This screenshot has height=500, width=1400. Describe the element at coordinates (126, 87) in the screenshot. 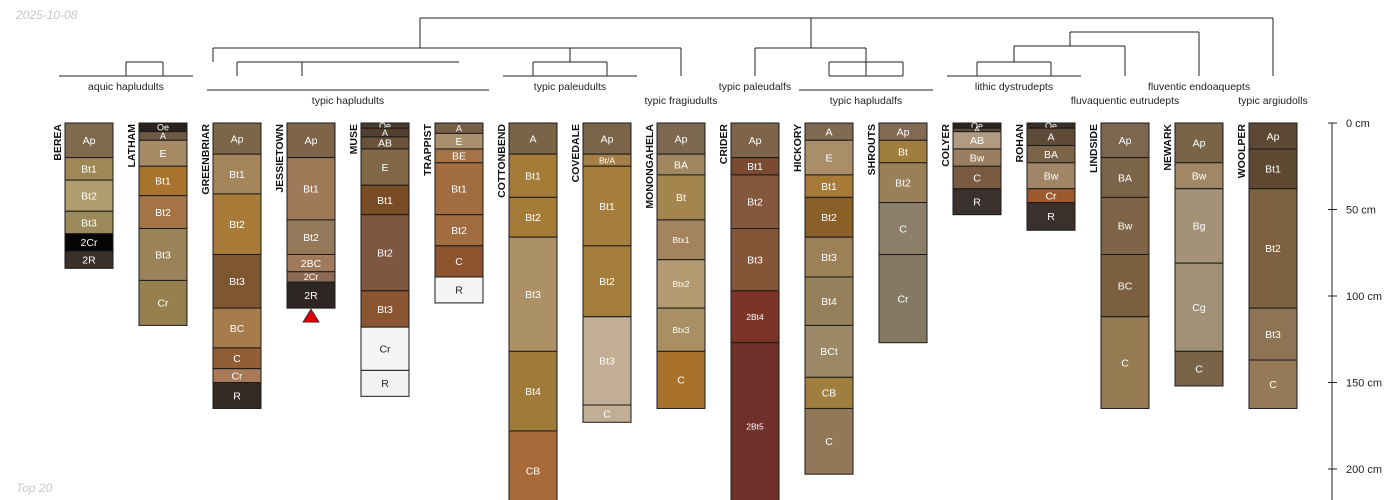

I see `taxonomy-group-label: aquic hapludults` at that location.